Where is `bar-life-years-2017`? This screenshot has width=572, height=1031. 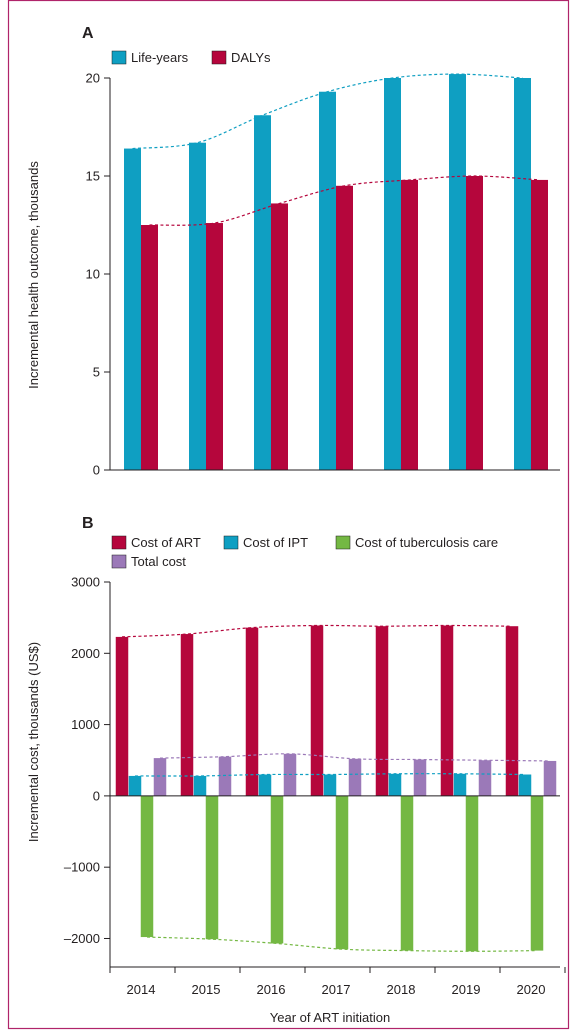 bar-life-years-2017 is located at coordinates (327, 280).